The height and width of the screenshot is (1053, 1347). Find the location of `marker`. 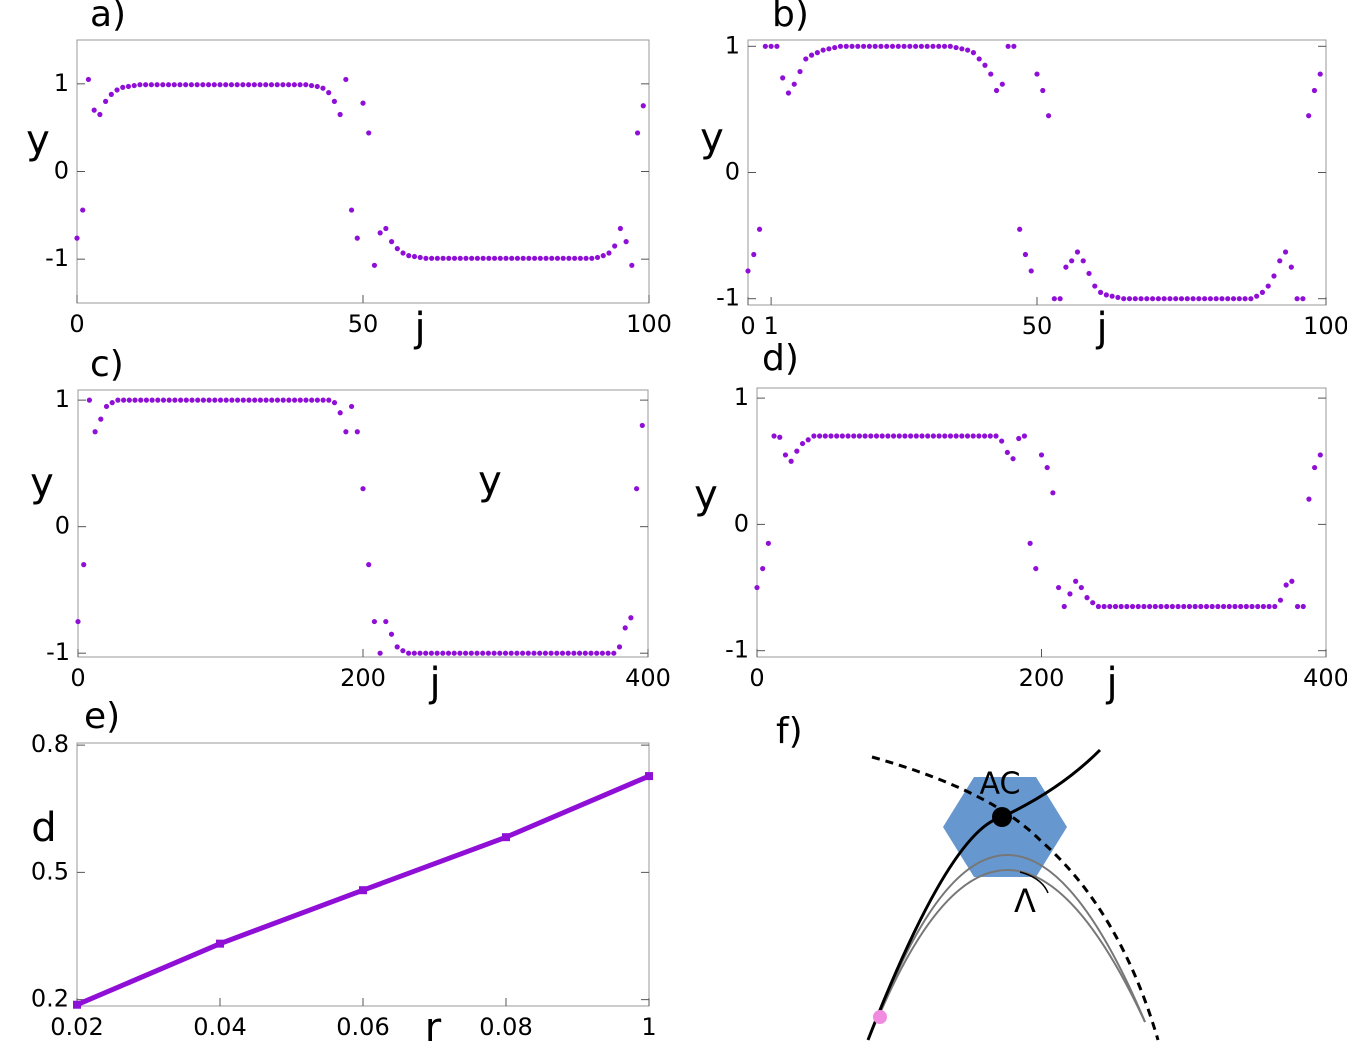

marker is located at coordinates (363, 890).